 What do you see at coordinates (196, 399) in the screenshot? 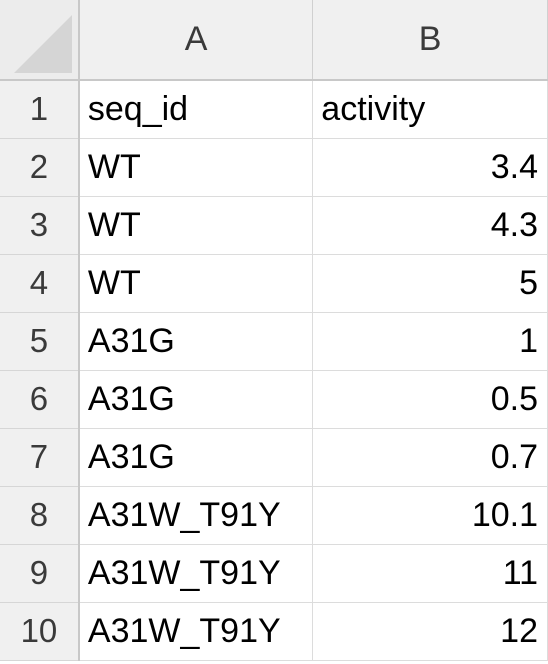
I see `cell-a6: A31G` at bounding box center [196, 399].